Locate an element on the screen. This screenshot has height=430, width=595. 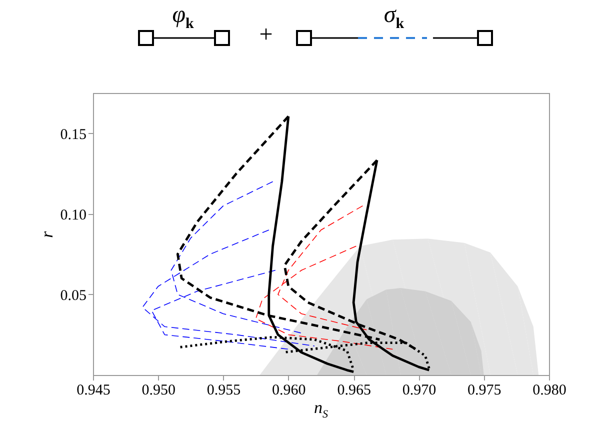
x-tick-label: 0.975 is located at coordinates (484, 390).